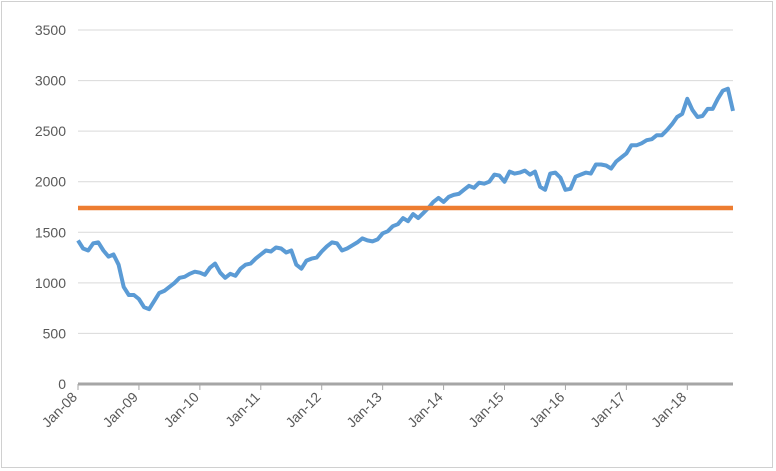 This screenshot has width=776, height=471. Describe the element at coordinates (50, 131) in the screenshot. I see `y-tick-label: 2500` at that location.